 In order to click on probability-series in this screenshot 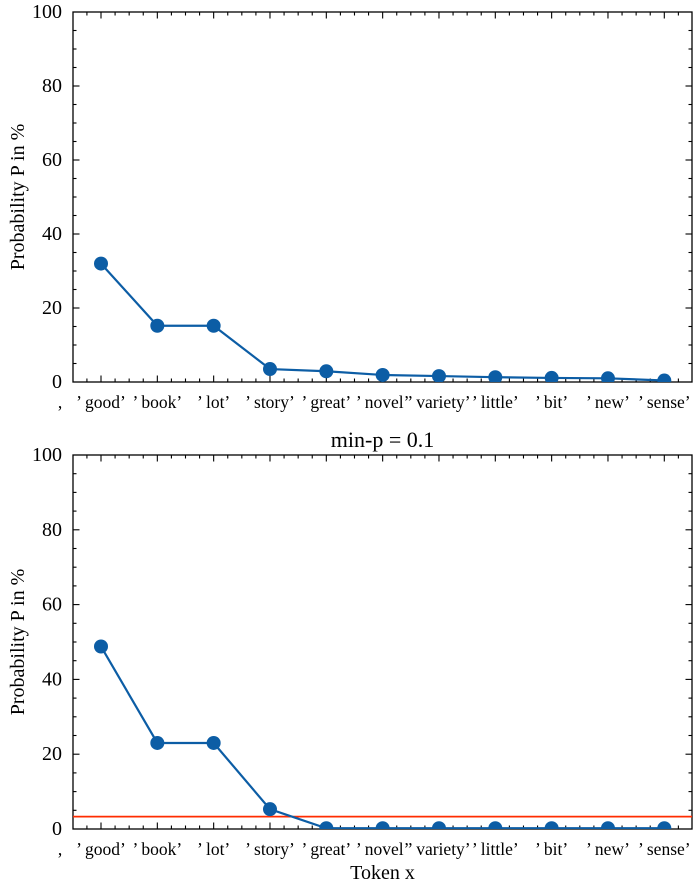, I will do `click(383, 319)`.